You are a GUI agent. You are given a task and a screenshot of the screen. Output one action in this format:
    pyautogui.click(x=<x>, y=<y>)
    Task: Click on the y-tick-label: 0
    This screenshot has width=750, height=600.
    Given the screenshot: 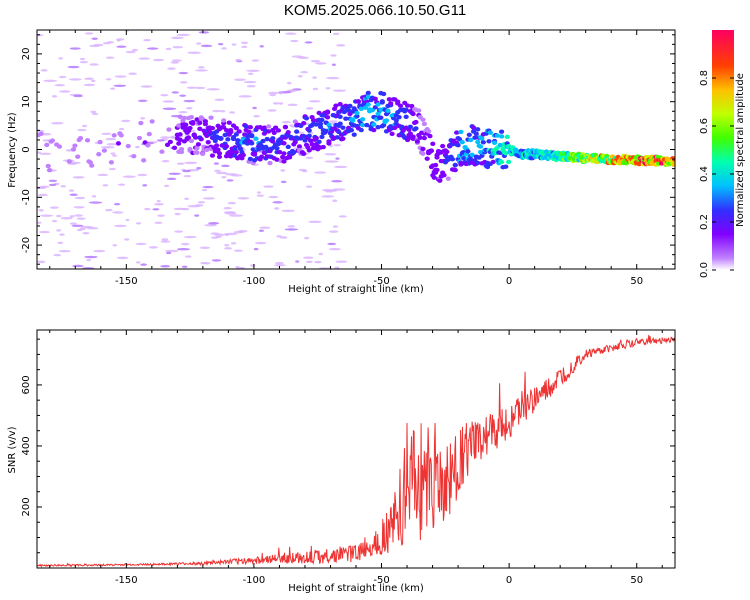 What is the action you would take?
    pyautogui.click(x=26, y=149)
    